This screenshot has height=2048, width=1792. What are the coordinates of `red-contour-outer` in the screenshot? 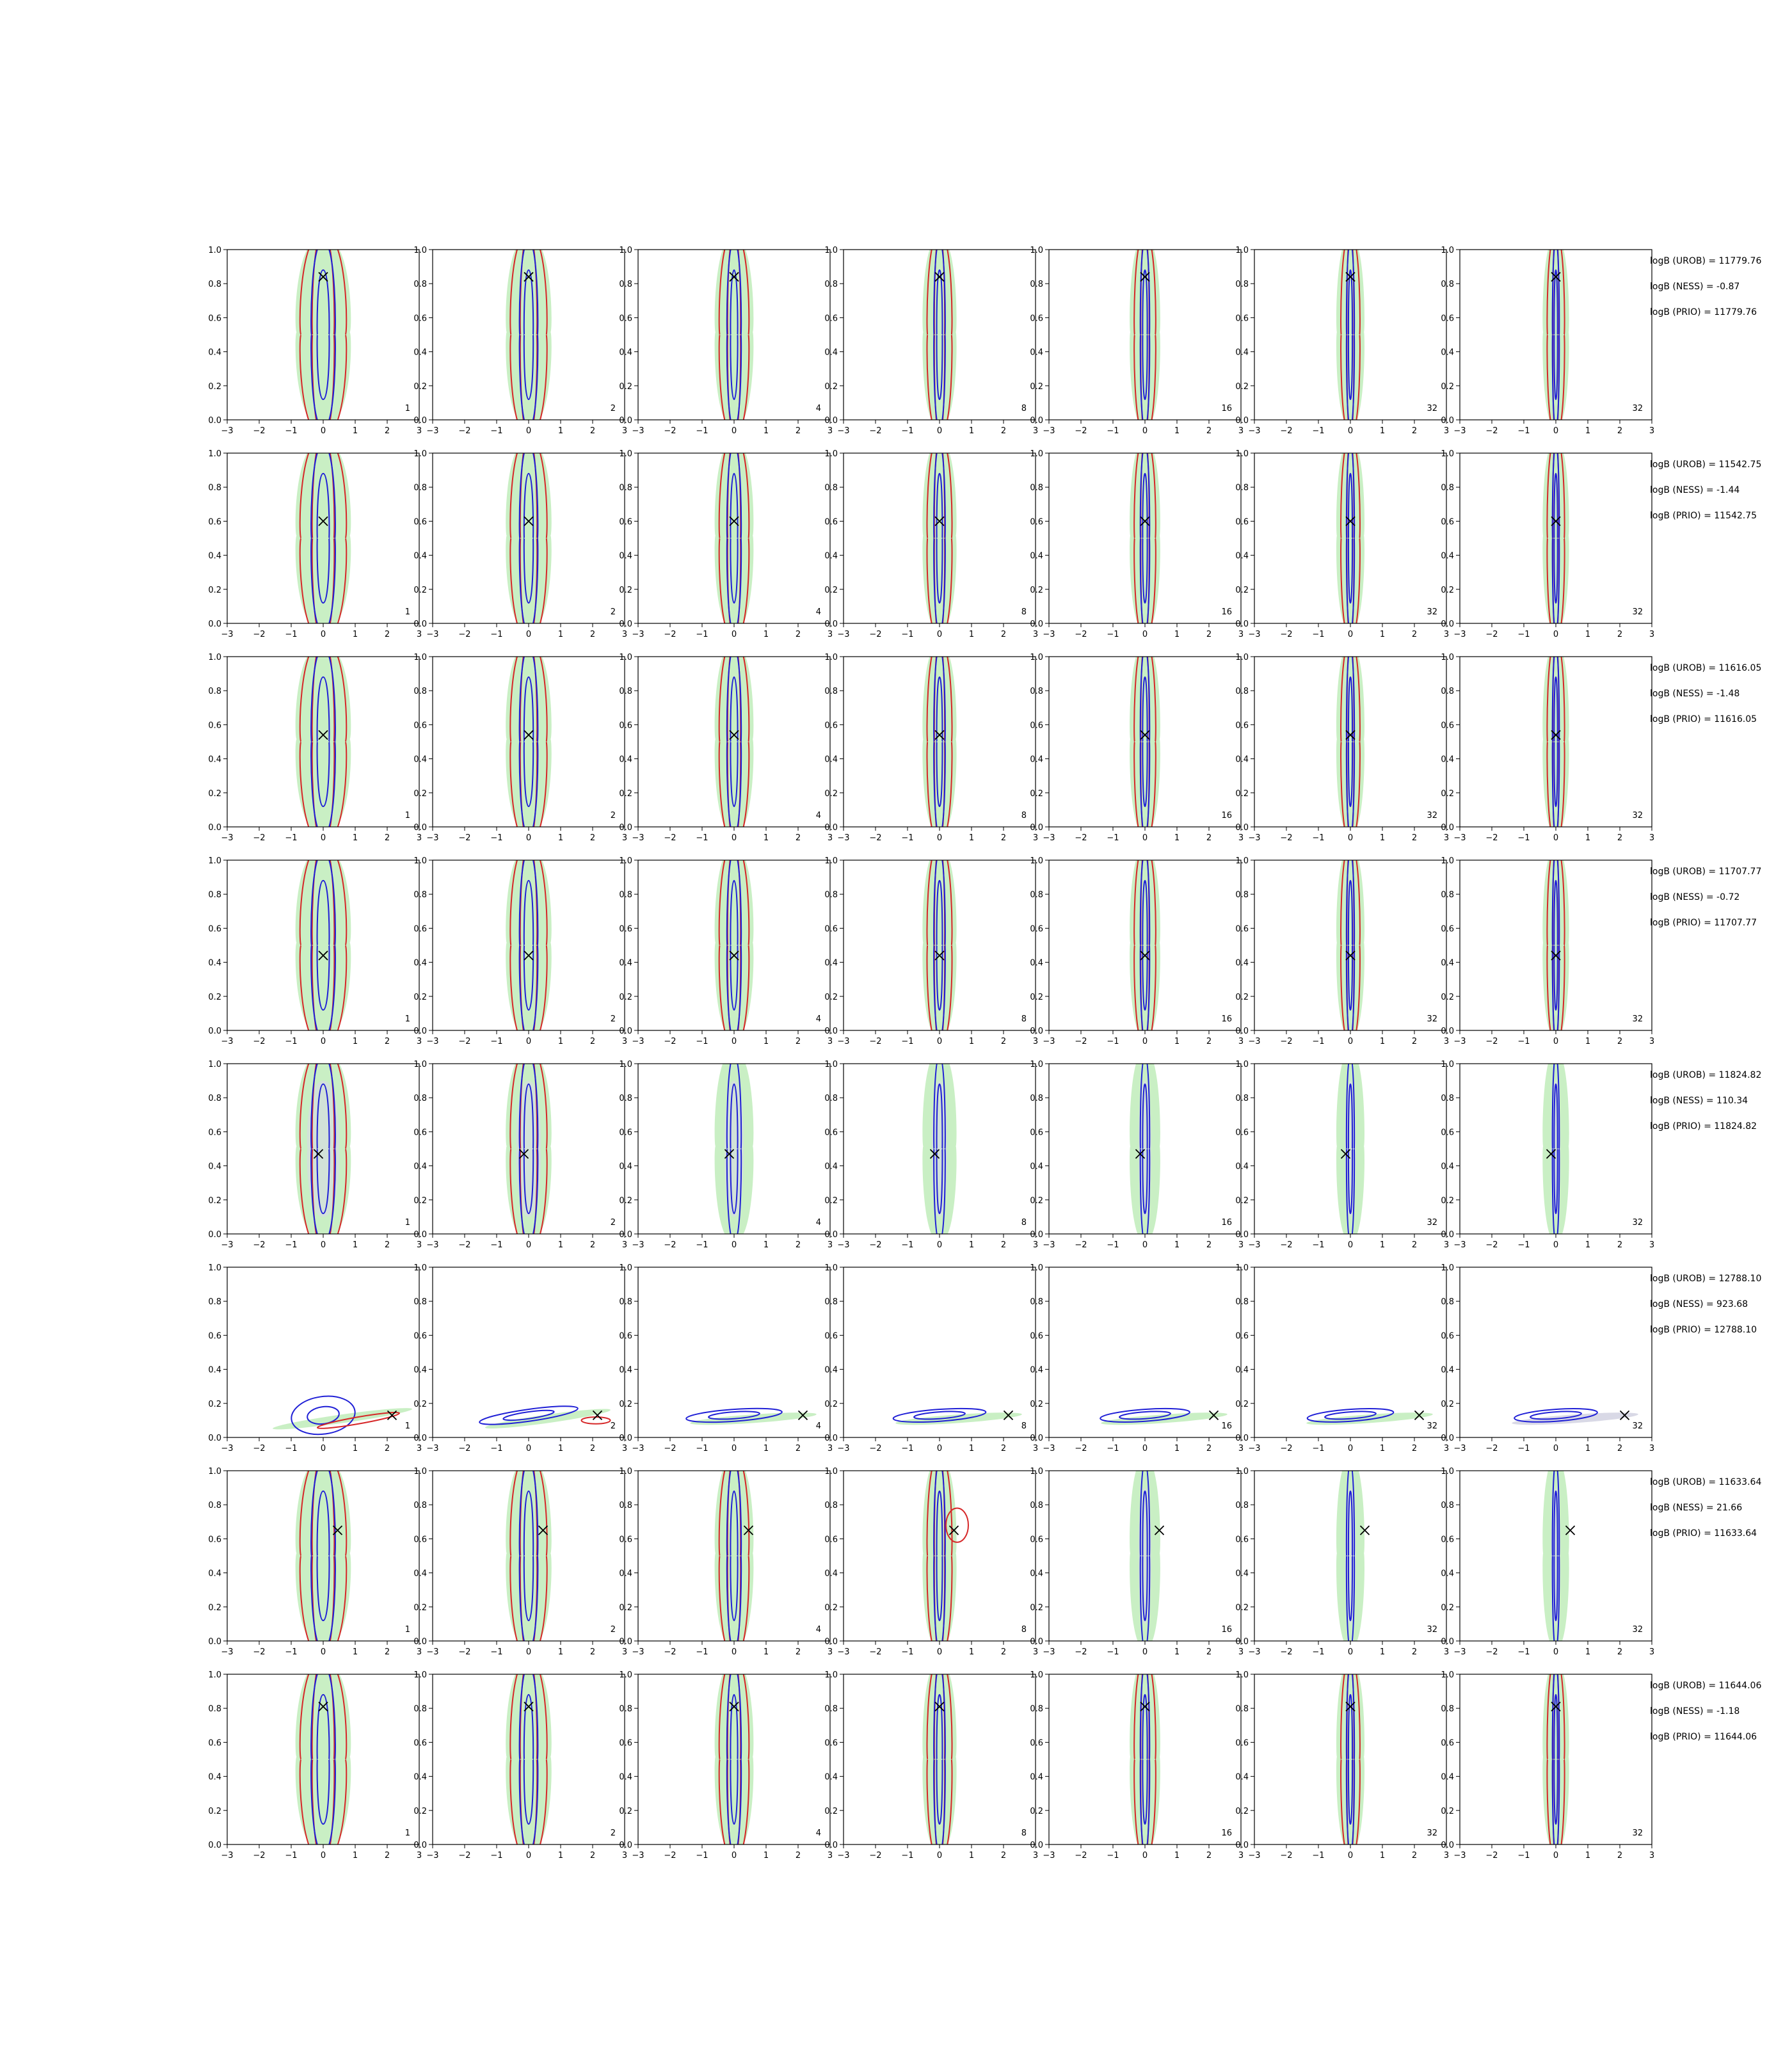 It's located at (734, 335).